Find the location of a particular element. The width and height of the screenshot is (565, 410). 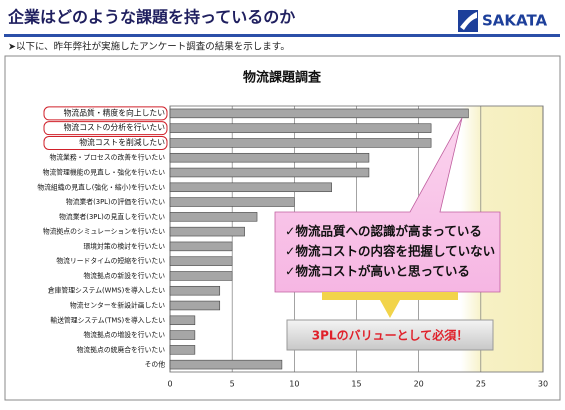

y-tick-label: 物流コストを削減したい is located at coordinates (122, 142).